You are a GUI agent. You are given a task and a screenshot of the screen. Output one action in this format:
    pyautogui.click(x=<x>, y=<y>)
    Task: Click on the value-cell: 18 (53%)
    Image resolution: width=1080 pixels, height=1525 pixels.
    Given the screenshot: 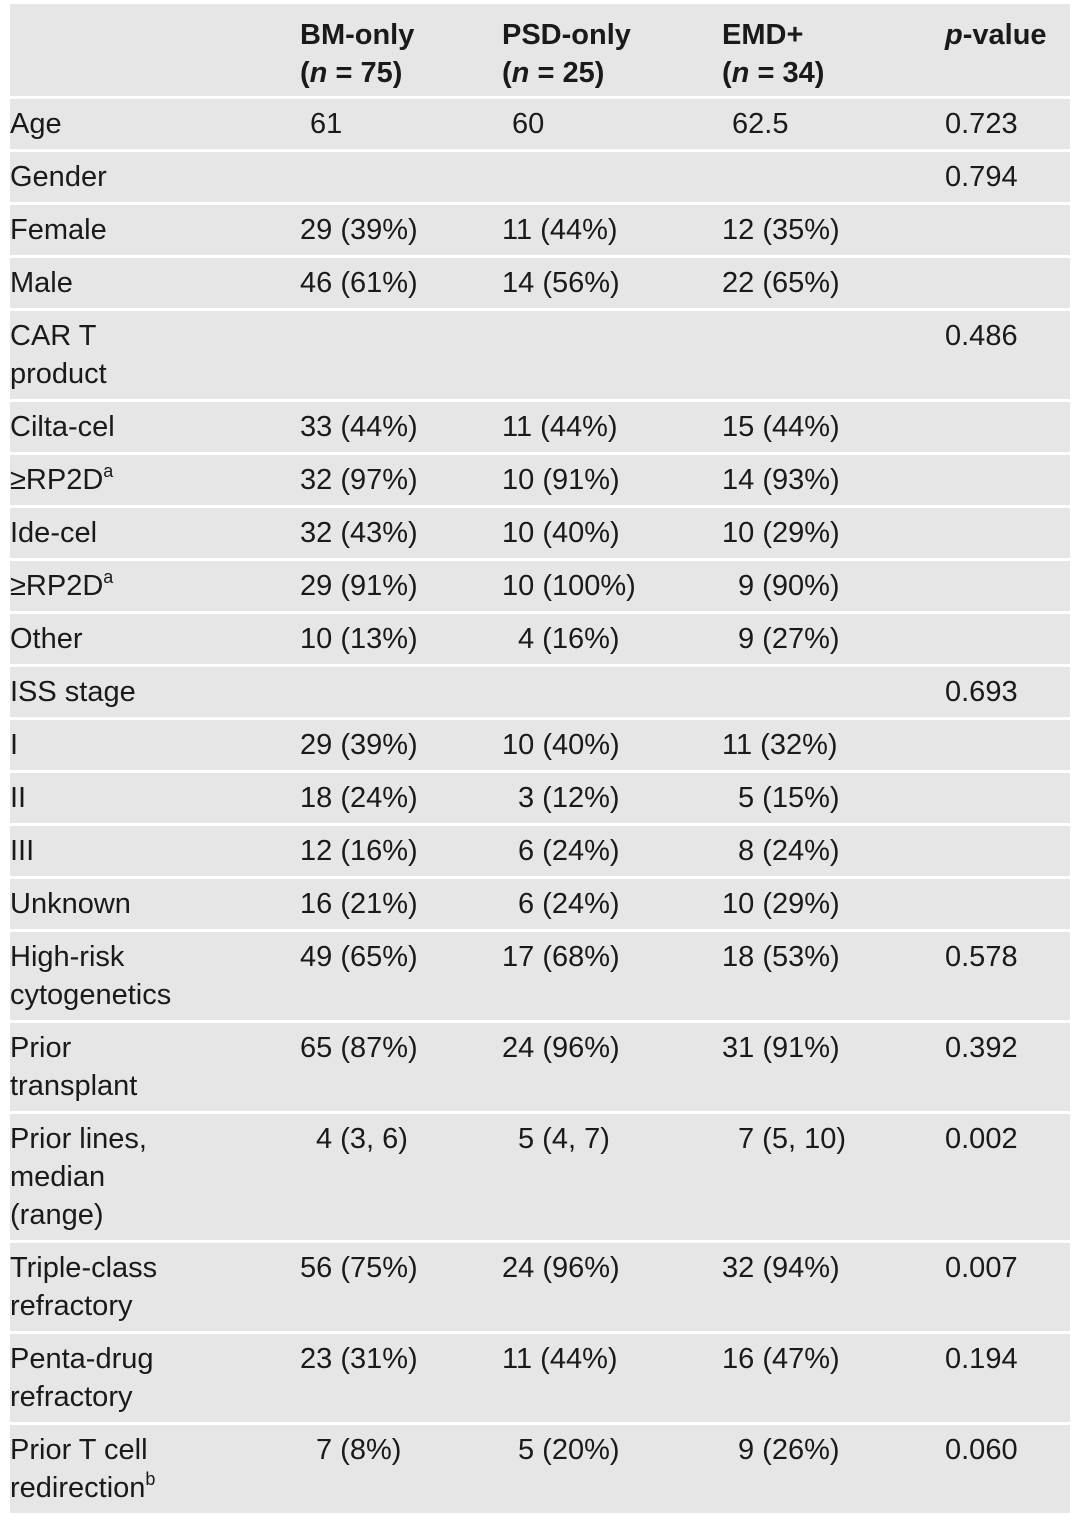 What is the action you would take?
    pyautogui.click(x=833, y=976)
    